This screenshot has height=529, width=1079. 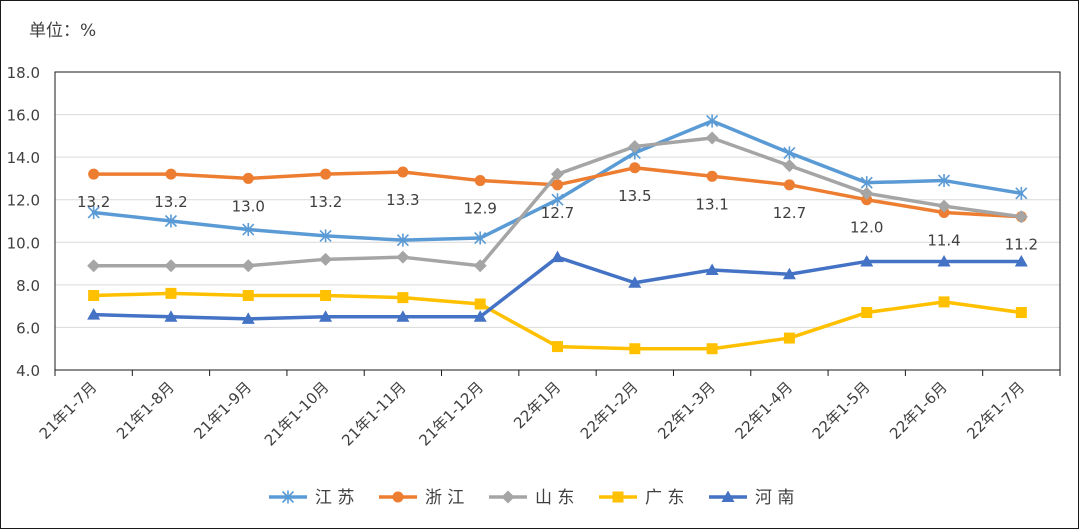 I want to click on x-tick-label: 21年1-8月, so click(x=145, y=410).